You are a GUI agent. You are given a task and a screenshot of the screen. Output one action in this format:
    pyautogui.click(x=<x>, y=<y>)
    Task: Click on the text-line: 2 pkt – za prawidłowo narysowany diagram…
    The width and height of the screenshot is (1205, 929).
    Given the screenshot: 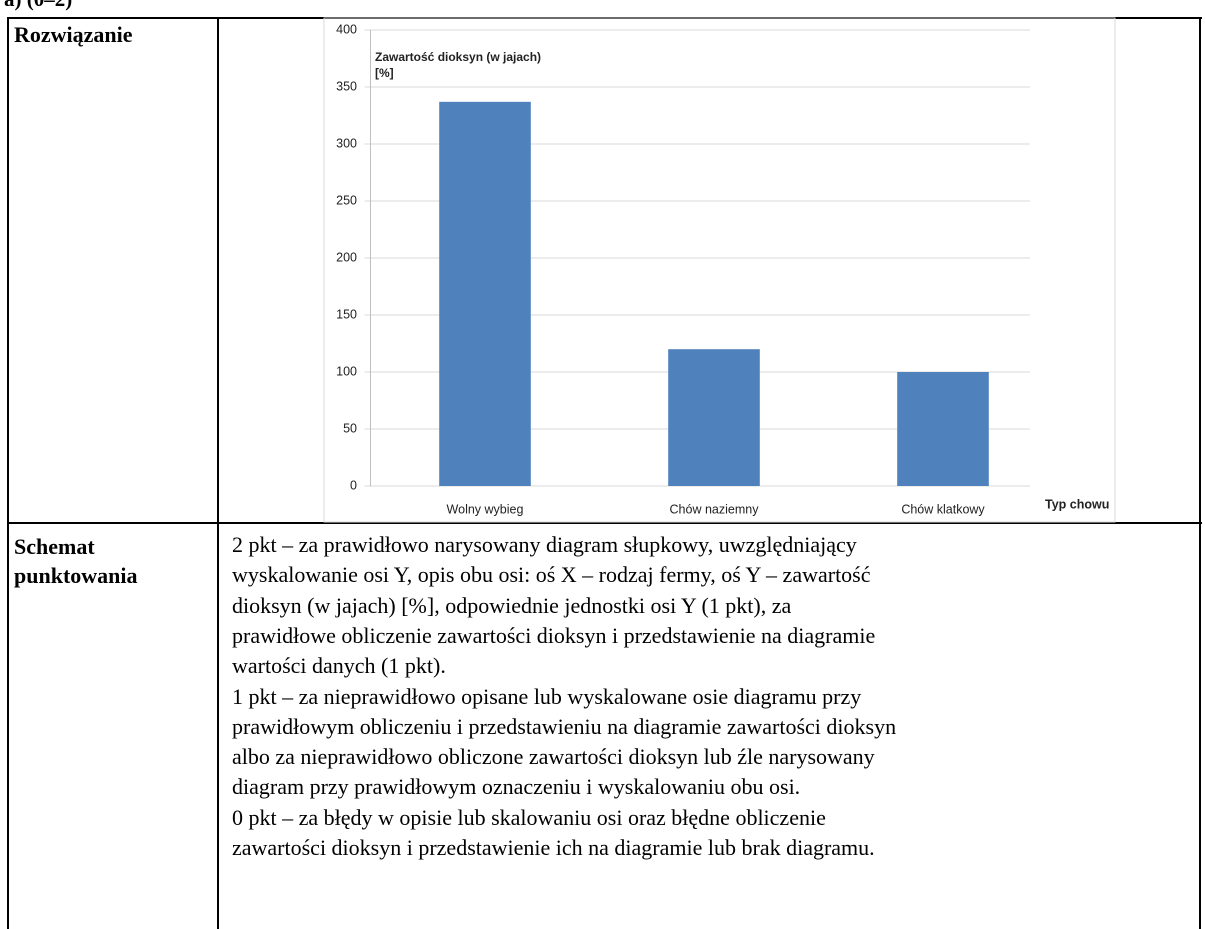 What is the action you would take?
    pyautogui.click(x=544, y=544)
    